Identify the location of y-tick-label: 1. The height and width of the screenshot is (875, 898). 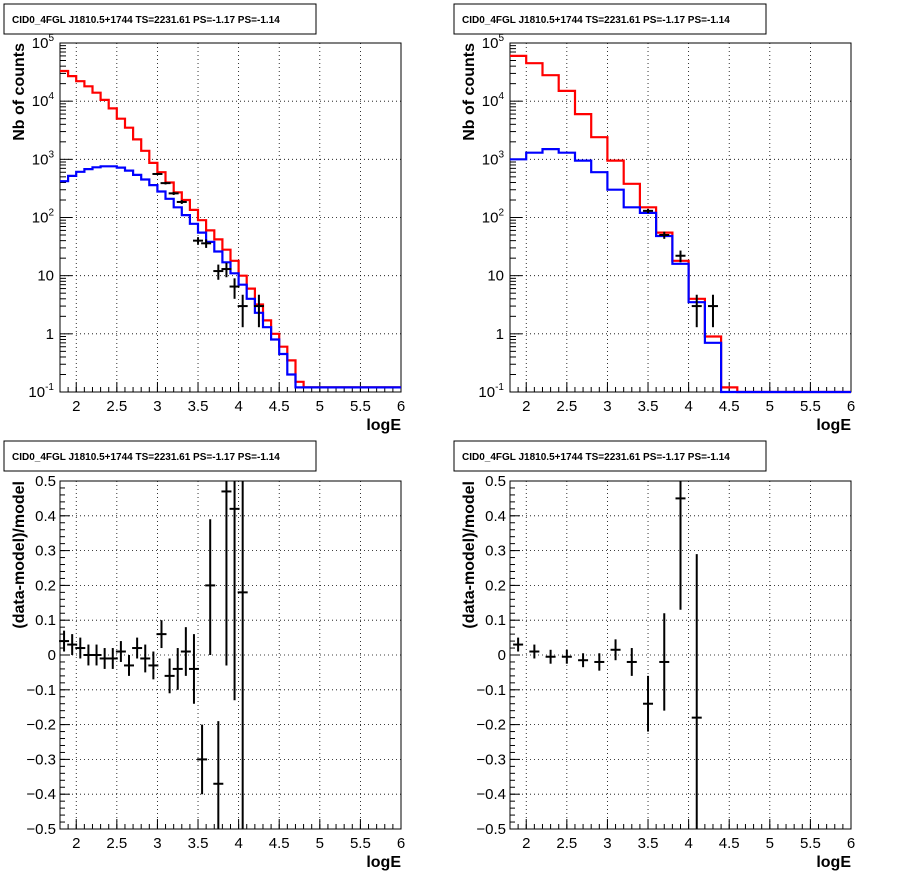
(500, 334).